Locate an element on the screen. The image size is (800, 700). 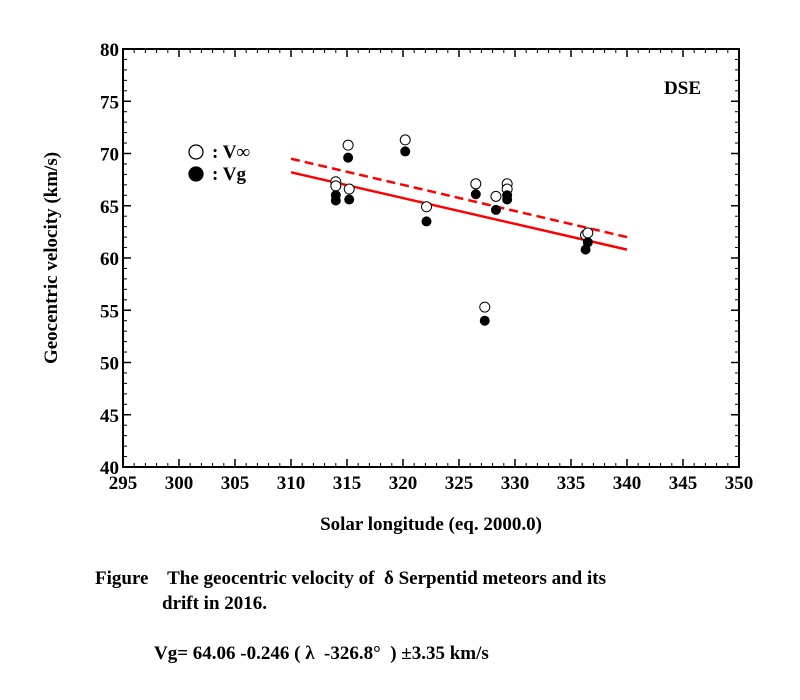
y-tick-label: 60 is located at coordinates (109, 259).